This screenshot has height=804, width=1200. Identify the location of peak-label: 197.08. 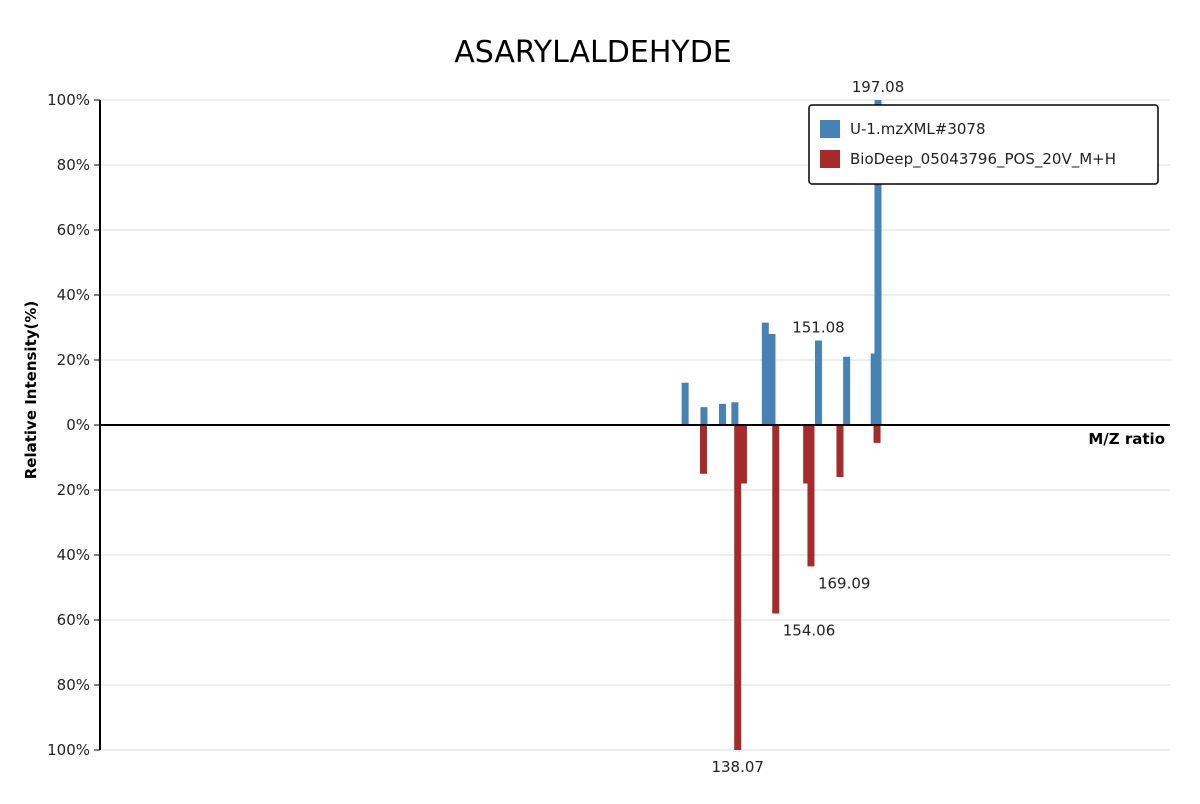
(878, 87).